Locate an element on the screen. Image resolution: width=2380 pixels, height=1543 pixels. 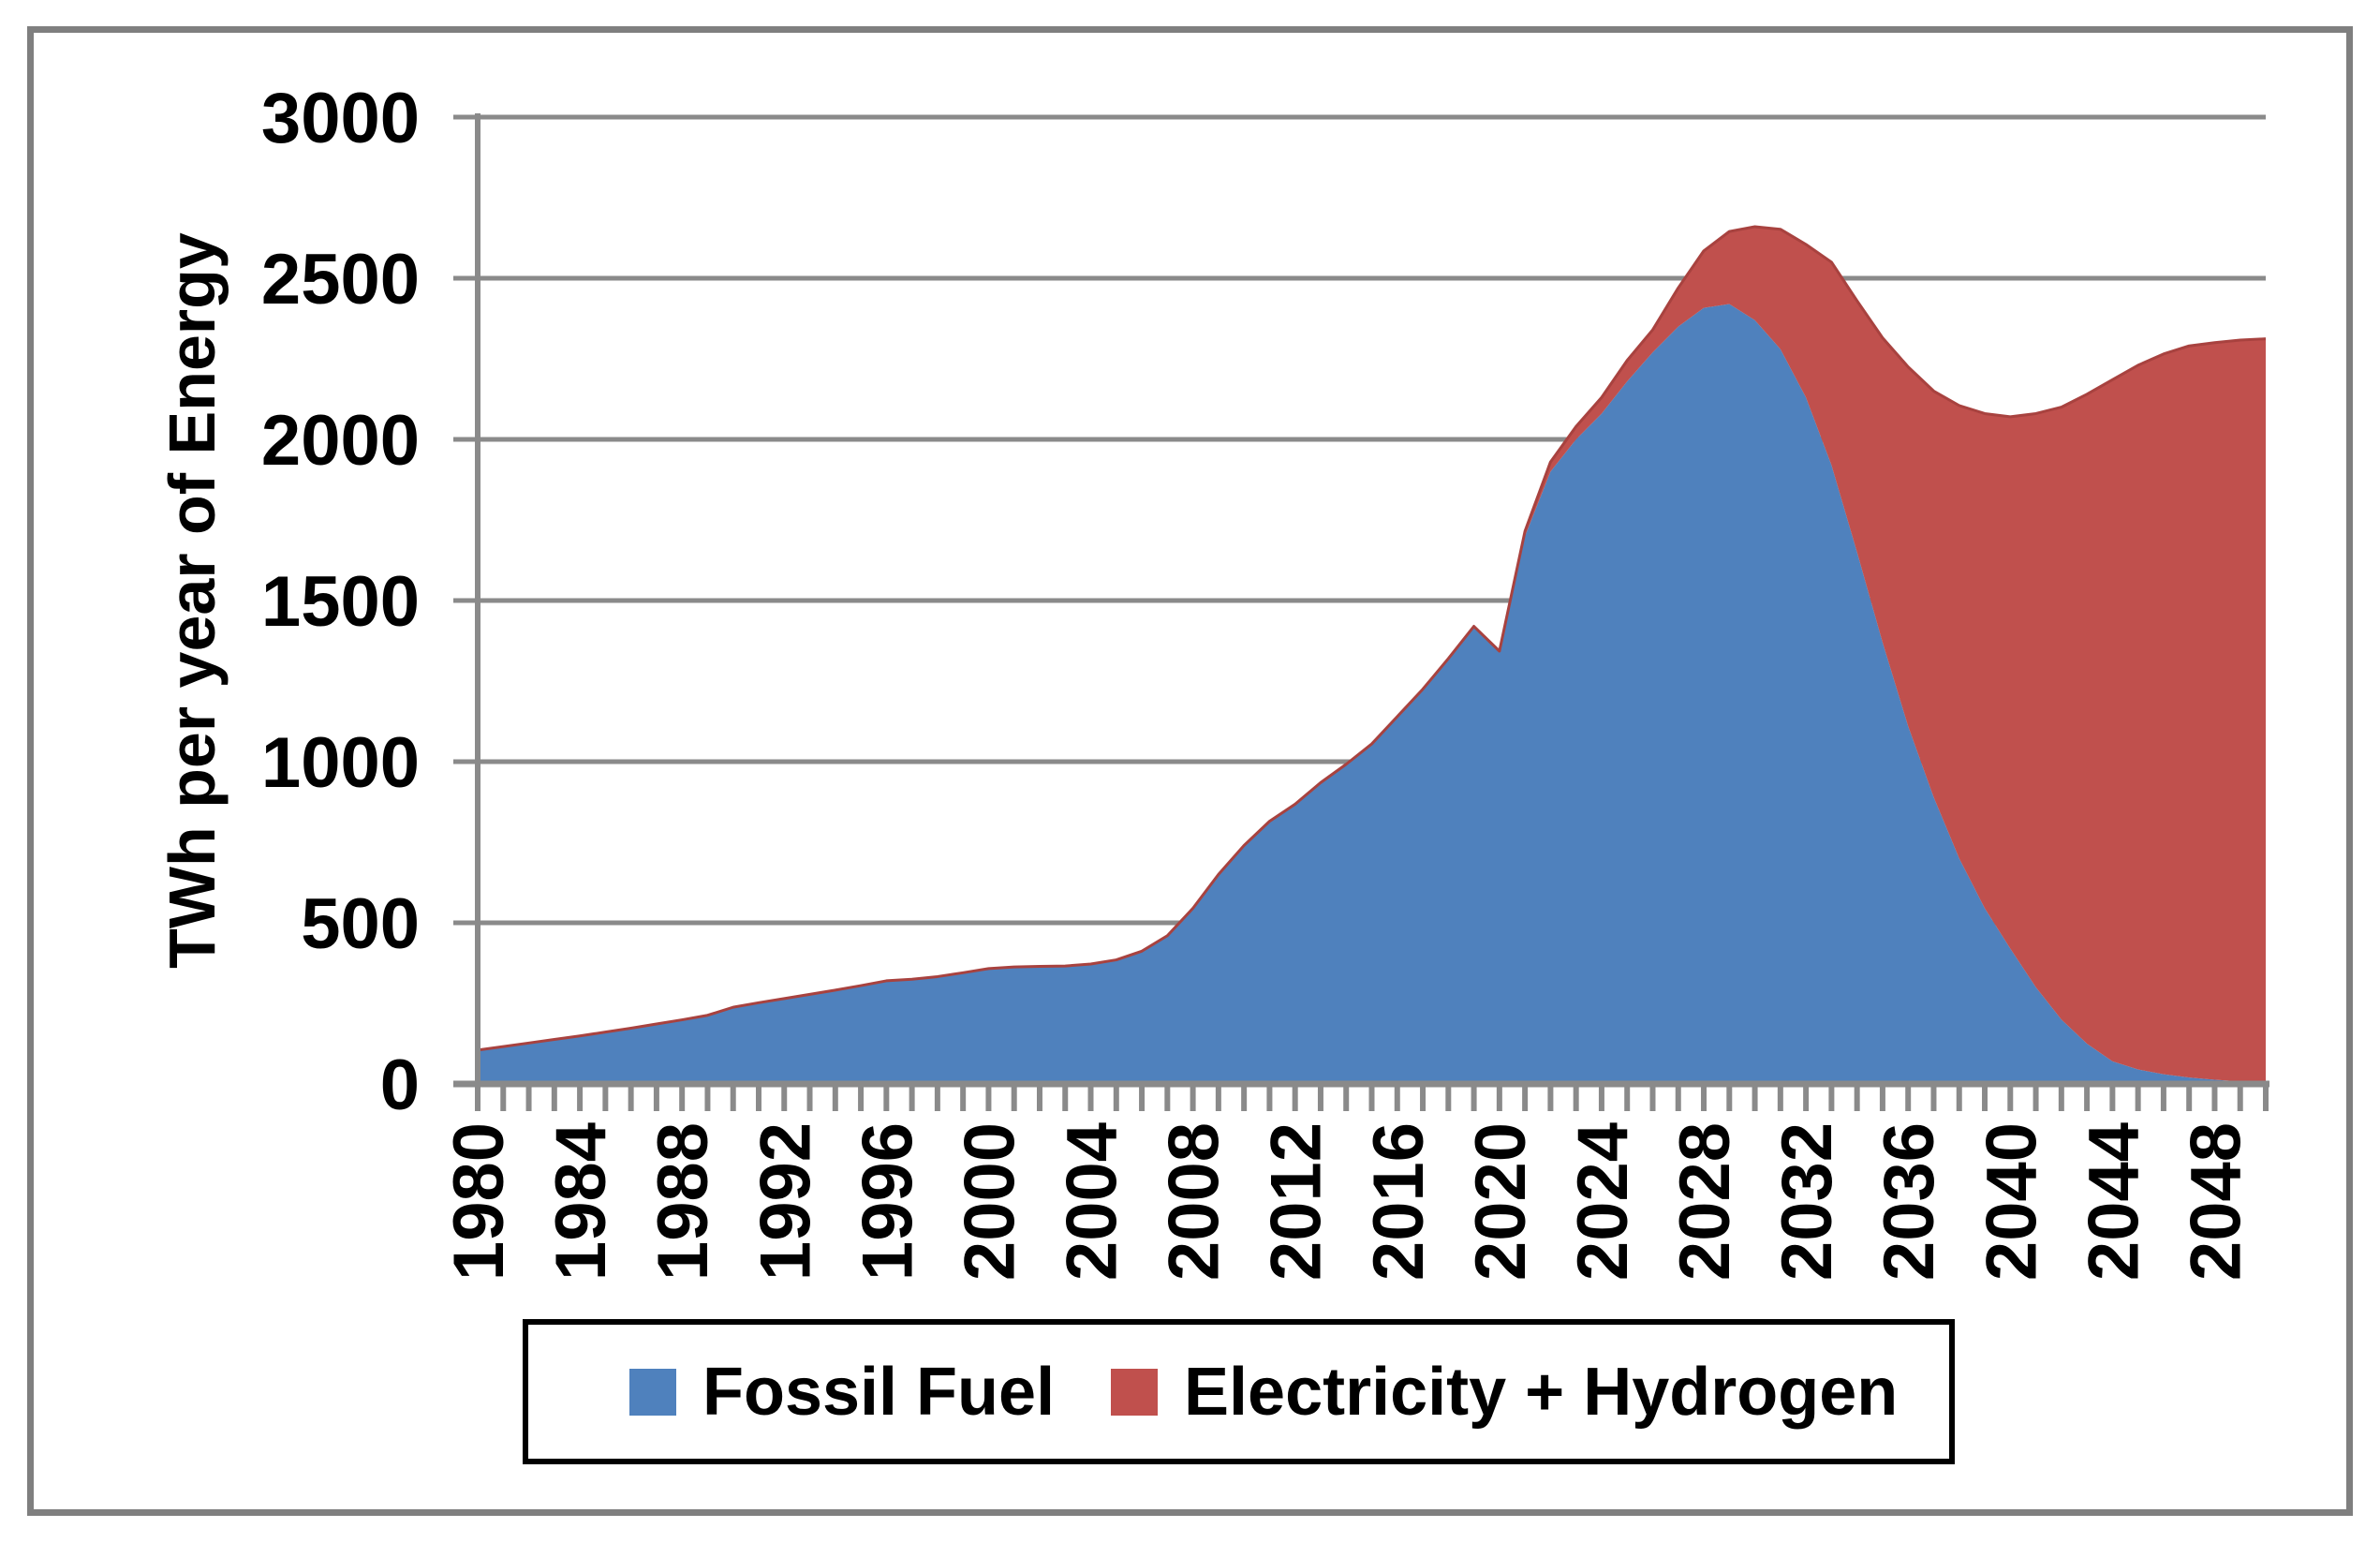
x-tick-label: 2036 is located at coordinates (1909, 1201).